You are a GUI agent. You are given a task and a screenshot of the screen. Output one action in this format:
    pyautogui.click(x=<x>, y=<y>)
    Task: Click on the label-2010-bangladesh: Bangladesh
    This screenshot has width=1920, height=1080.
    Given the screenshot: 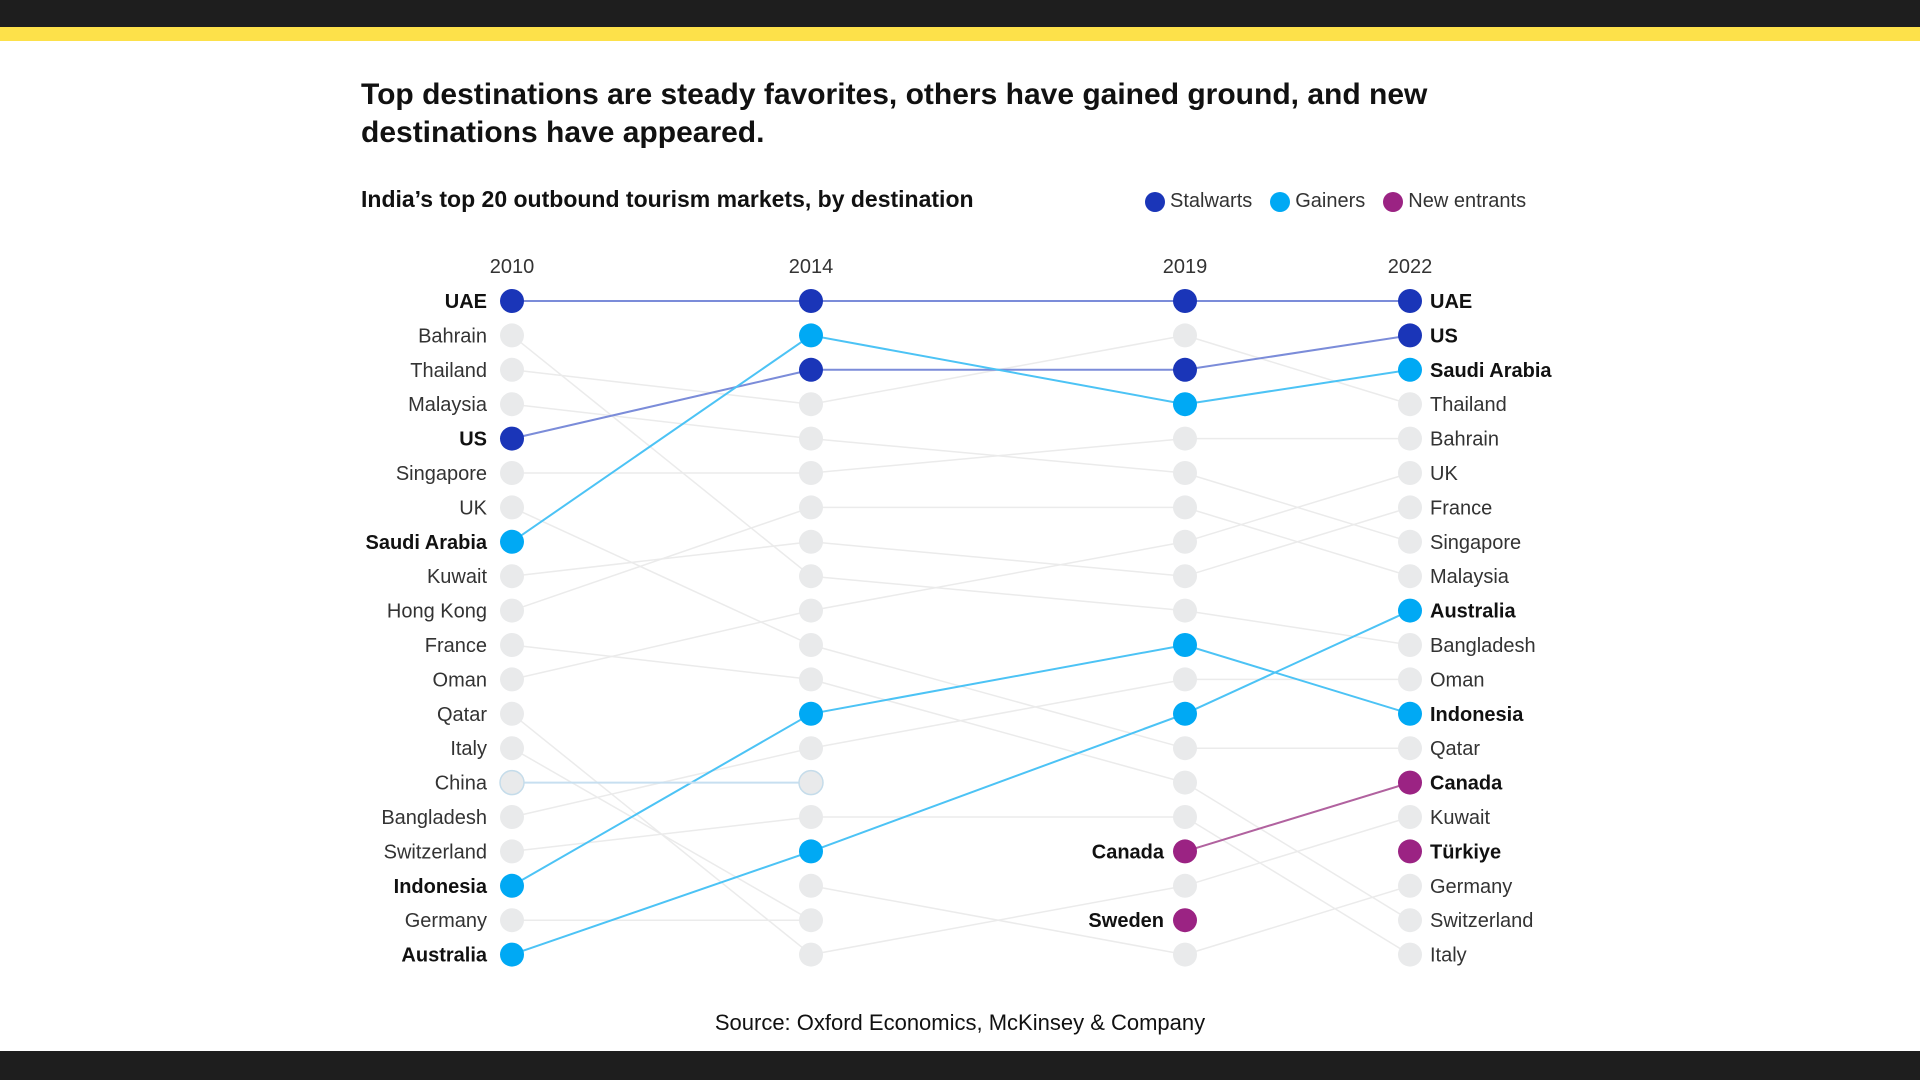 What is the action you would take?
    pyautogui.click(x=434, y=818)
    